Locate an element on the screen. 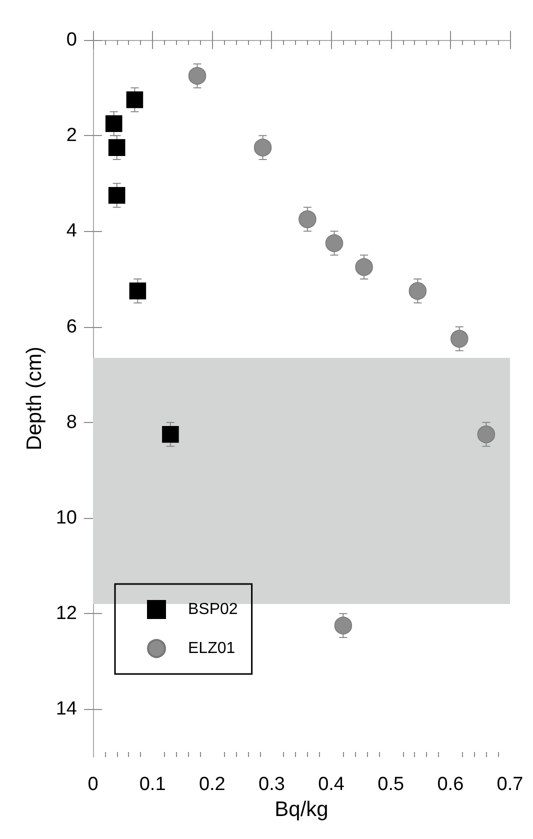 This screenshot has height=839, width=533. legend-label: ELZ01 is located at coordinates (212, 648).